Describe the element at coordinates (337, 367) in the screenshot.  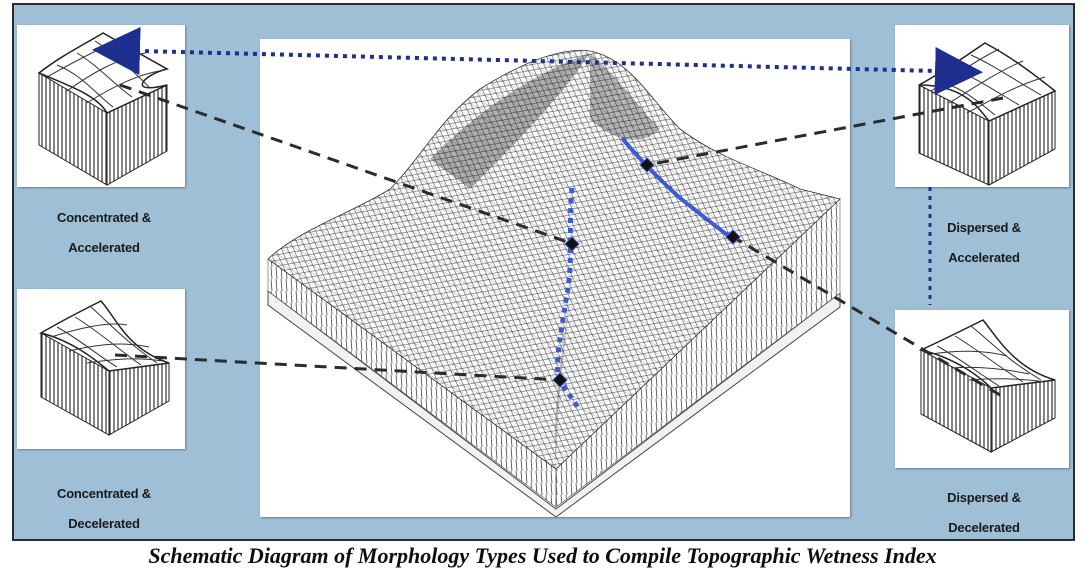
I see `dashed-connector-bottom-left` at that location.